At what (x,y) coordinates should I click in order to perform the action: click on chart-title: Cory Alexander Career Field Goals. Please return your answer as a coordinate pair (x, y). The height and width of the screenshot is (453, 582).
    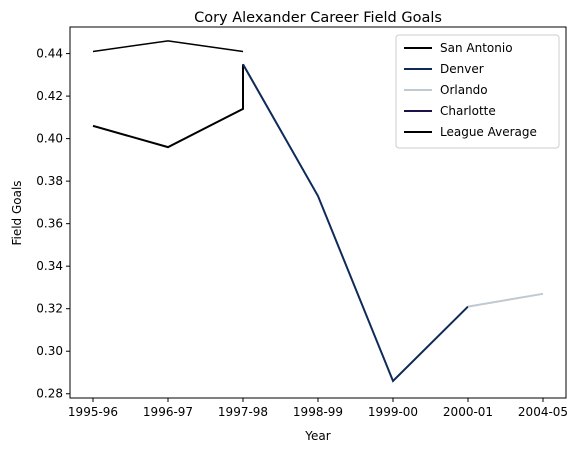
    Looking at the image, I should click on (318, 18).